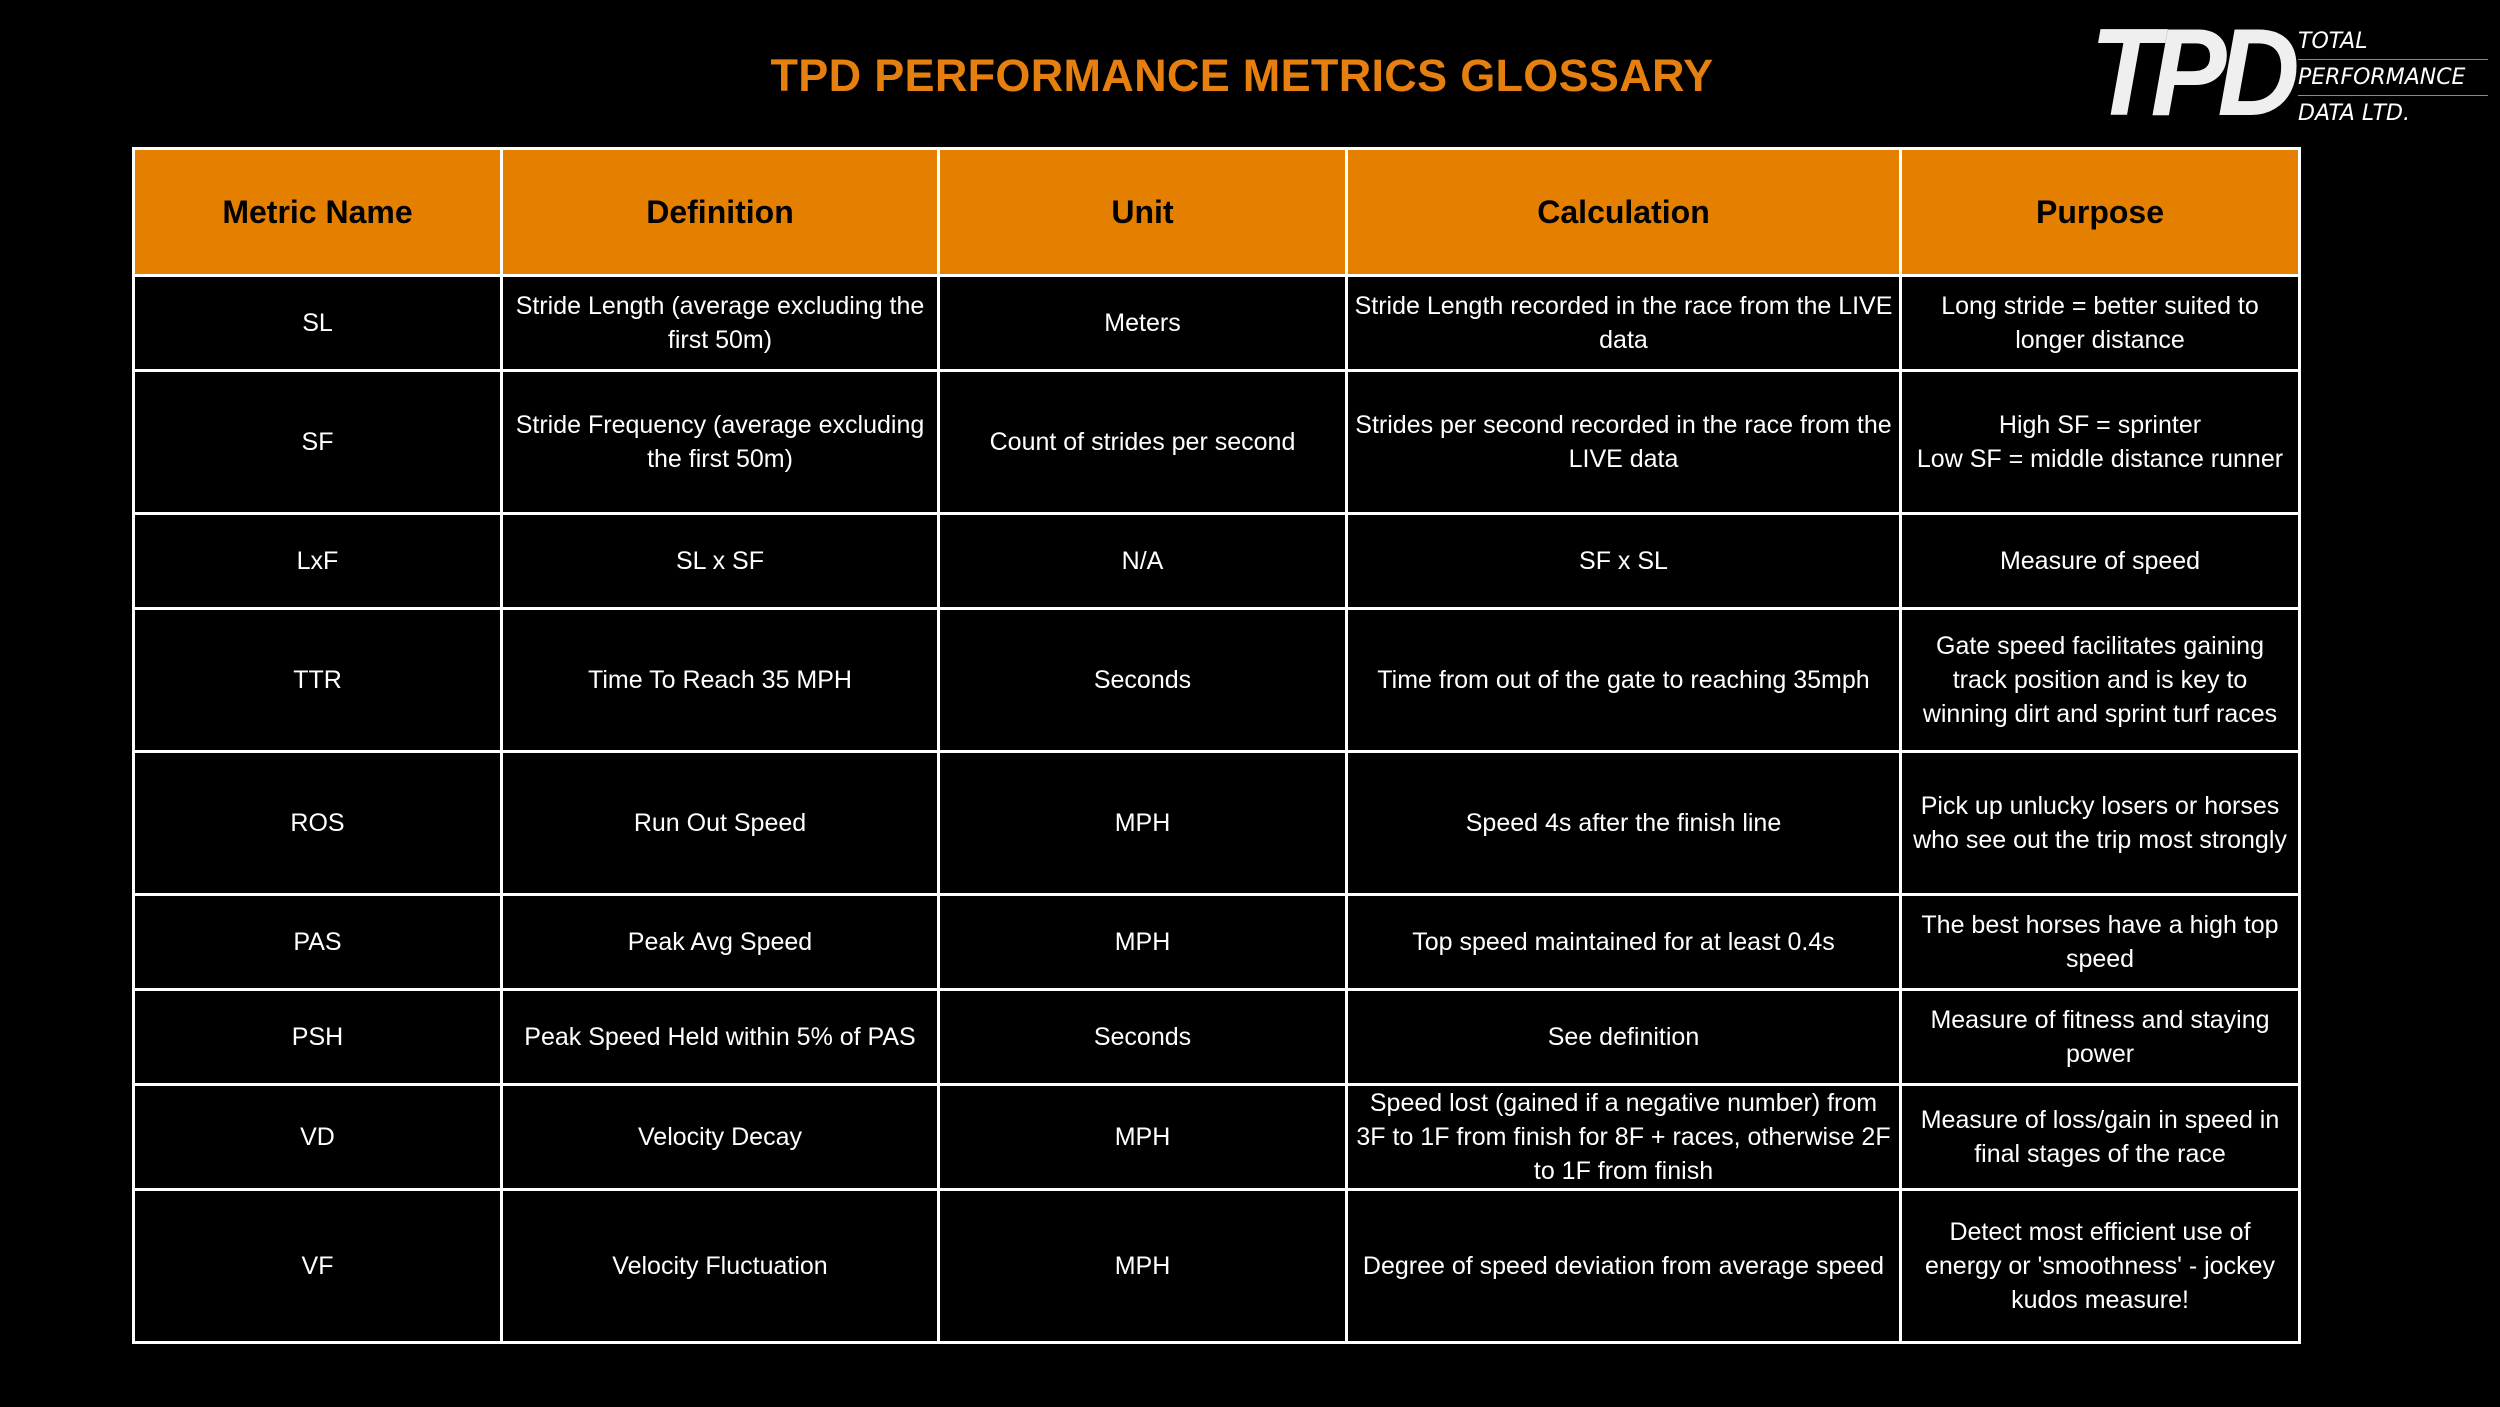 Image resolution: width=2500 pixels, height=1407 pixels. Describe the element at coordinates (317, 823) in the screenshot. I see `metric-name-cell: ROS` at that location.